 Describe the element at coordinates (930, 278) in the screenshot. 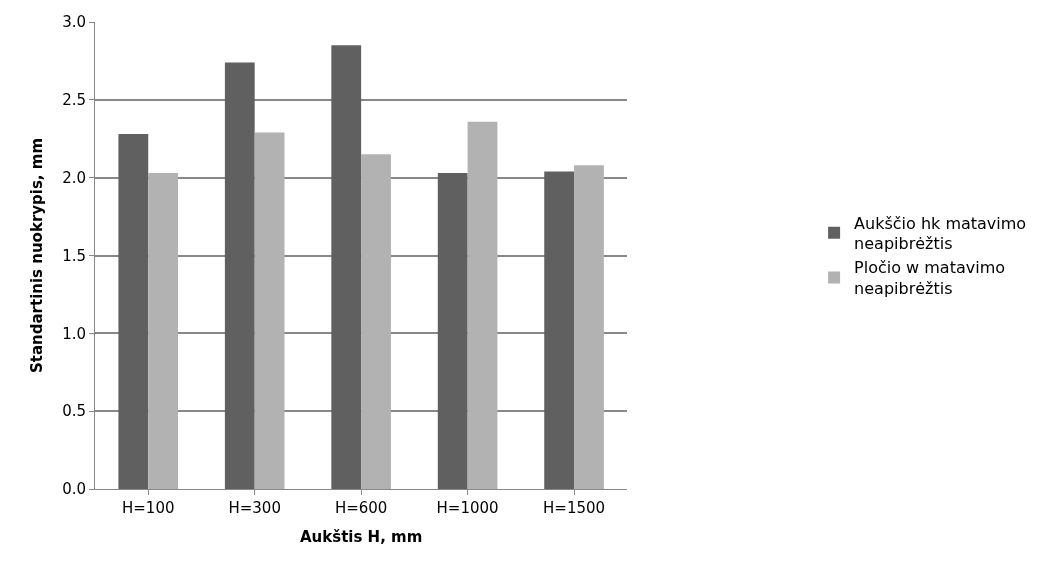

I see `legend-label: Pločio w matavimo neapibrėžtis` at that location.